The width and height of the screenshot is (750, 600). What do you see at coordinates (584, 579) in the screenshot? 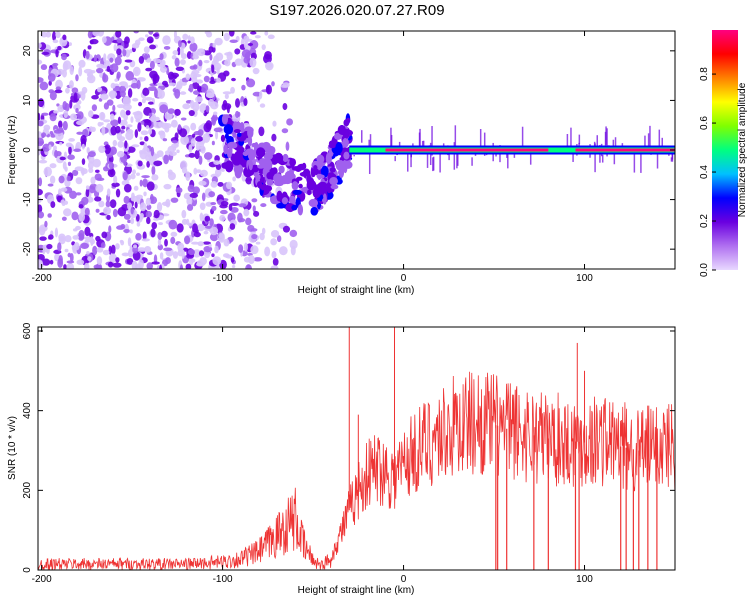
I see `snr-xtick-label: 100` at bounding box center [584, 579].